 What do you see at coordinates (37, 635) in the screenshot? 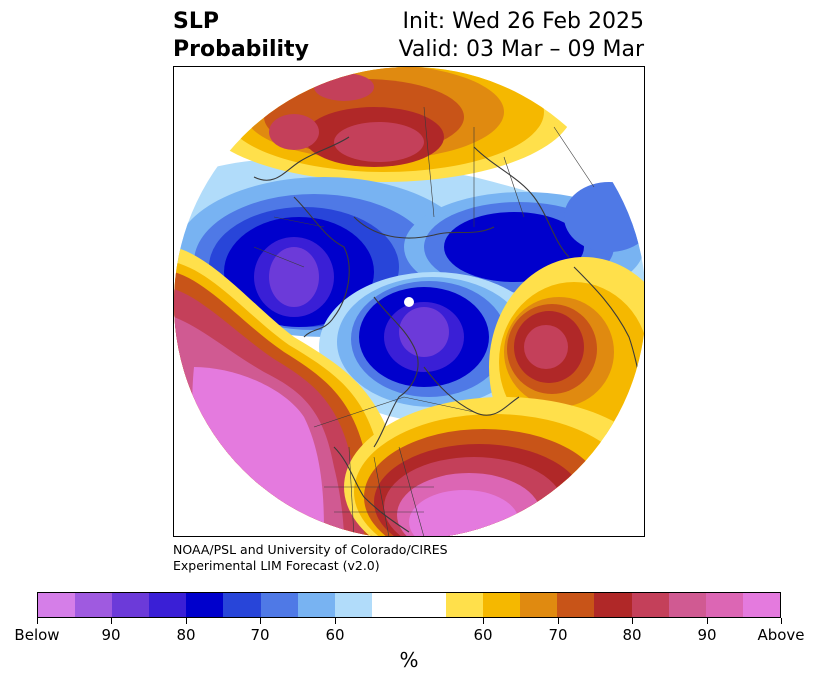
I see `colorbar-tick-label: Below` at bounding box center [37, 635].